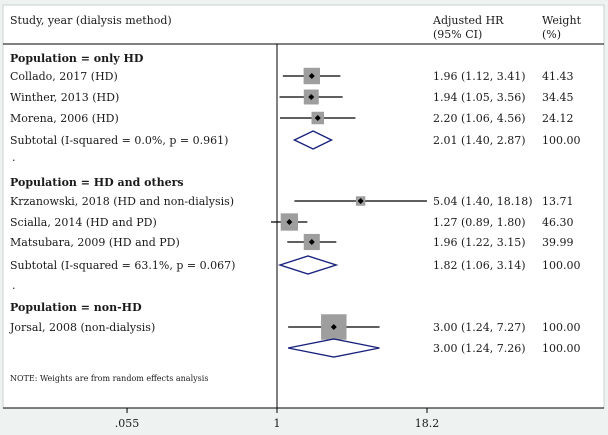 This screenshot has width=608, height=435. What do you see at coordinates (479, 76) in the screenshot?
I see `study-ci: 1.96 (1.12, 3.41)` at bounding box center [479, 76].